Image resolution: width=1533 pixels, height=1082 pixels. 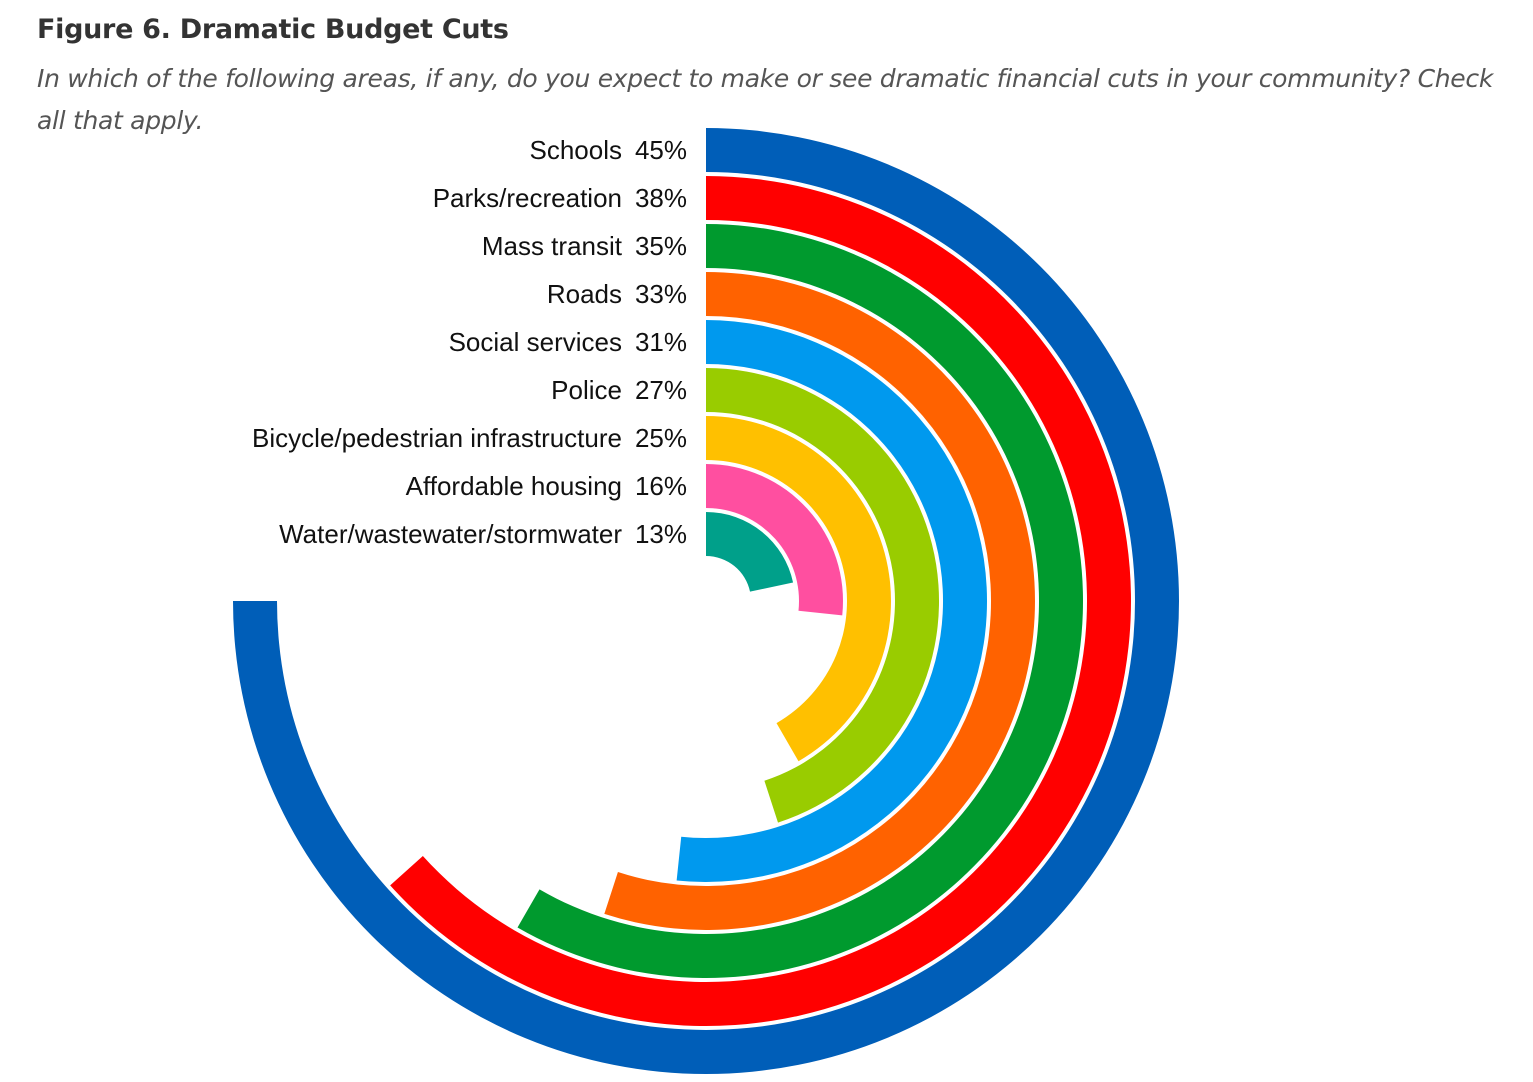 I want to click on value-label: 38%, so click(x=661, y=198).